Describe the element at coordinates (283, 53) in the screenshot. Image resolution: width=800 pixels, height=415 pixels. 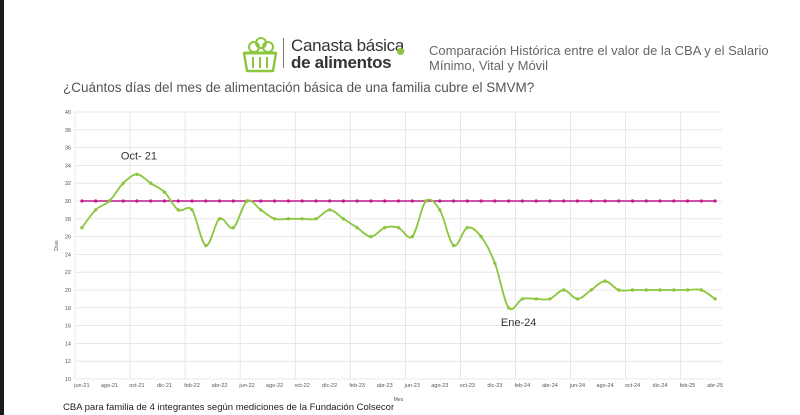
I see `brand-separator` at that location.